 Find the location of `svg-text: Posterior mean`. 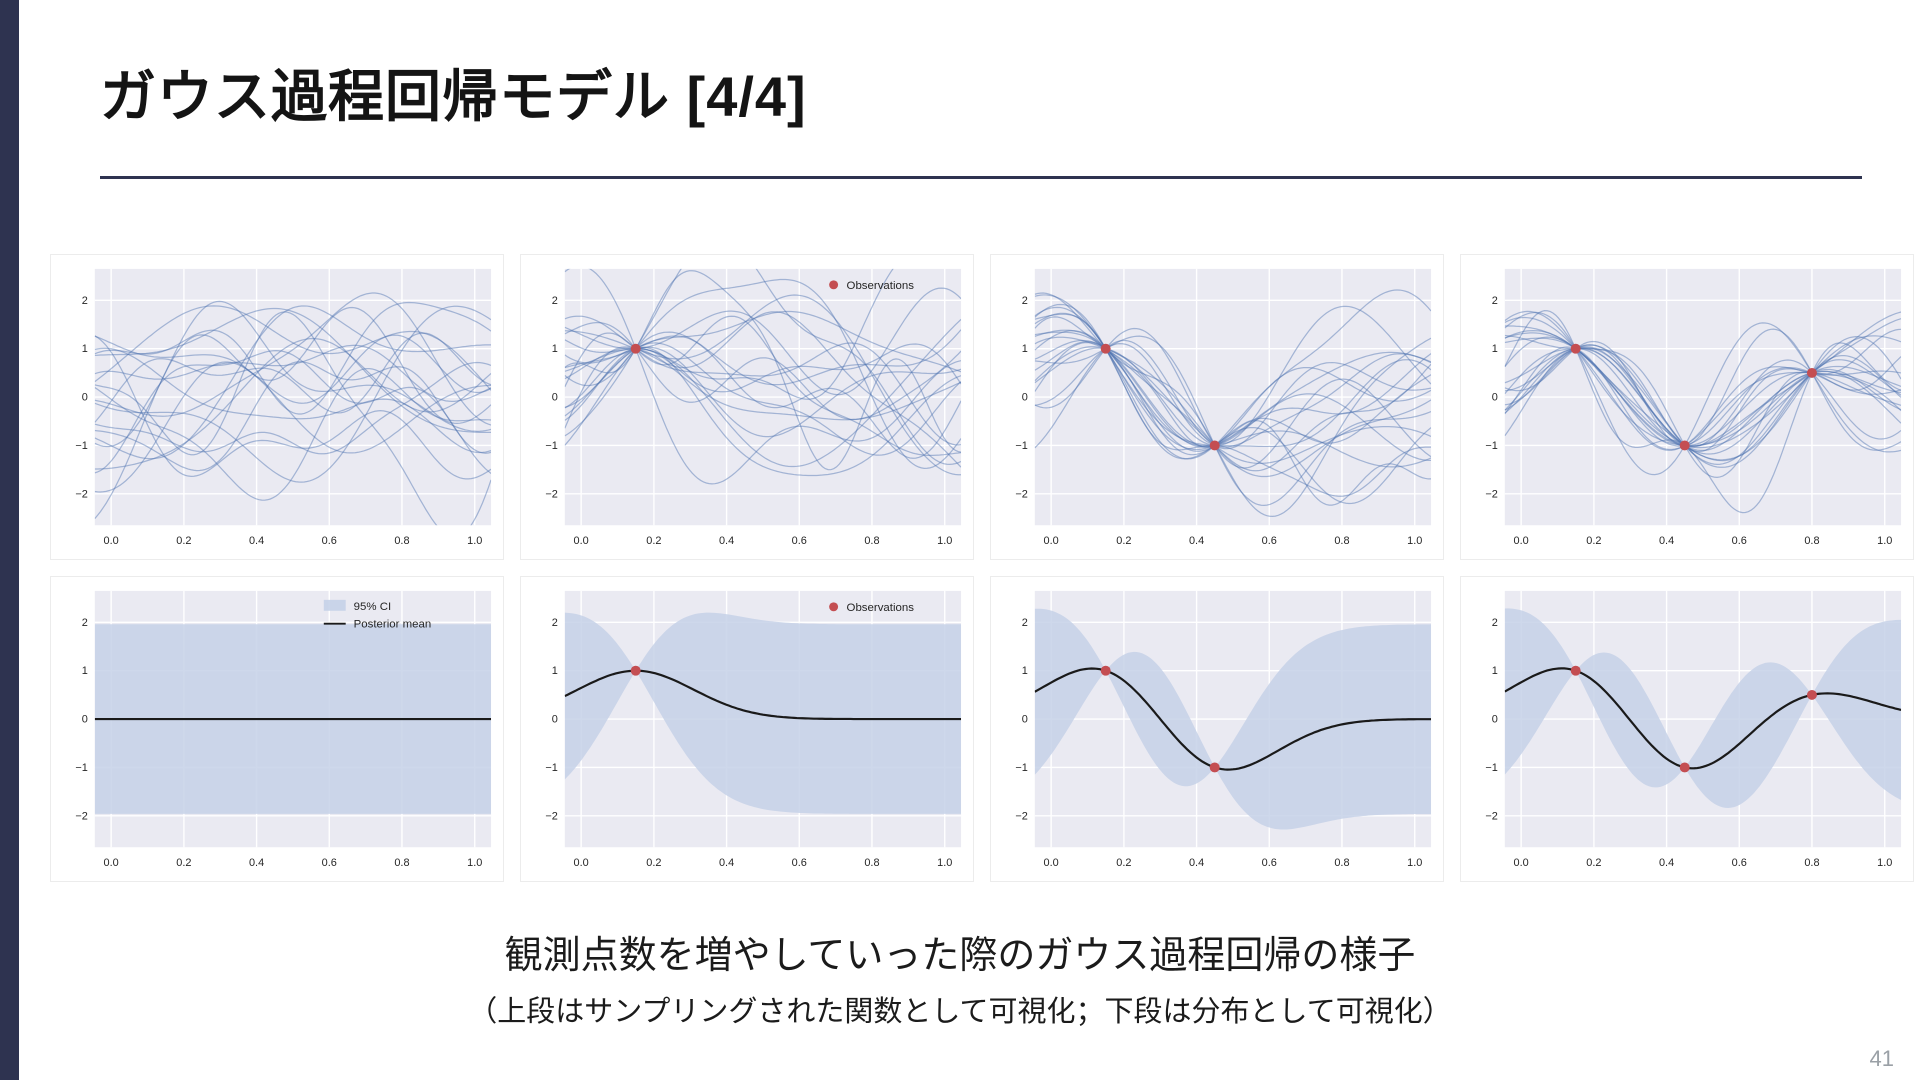

svg-text: Posterior mean is located at coordinates (393, 625).